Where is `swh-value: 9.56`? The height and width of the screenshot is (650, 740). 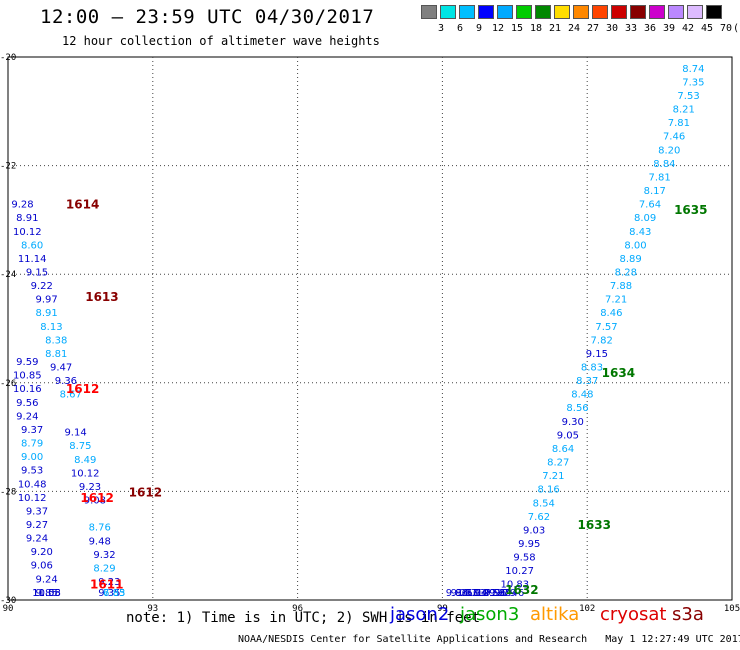 swh-value: 9.56 is located at coordinates (27, 403).